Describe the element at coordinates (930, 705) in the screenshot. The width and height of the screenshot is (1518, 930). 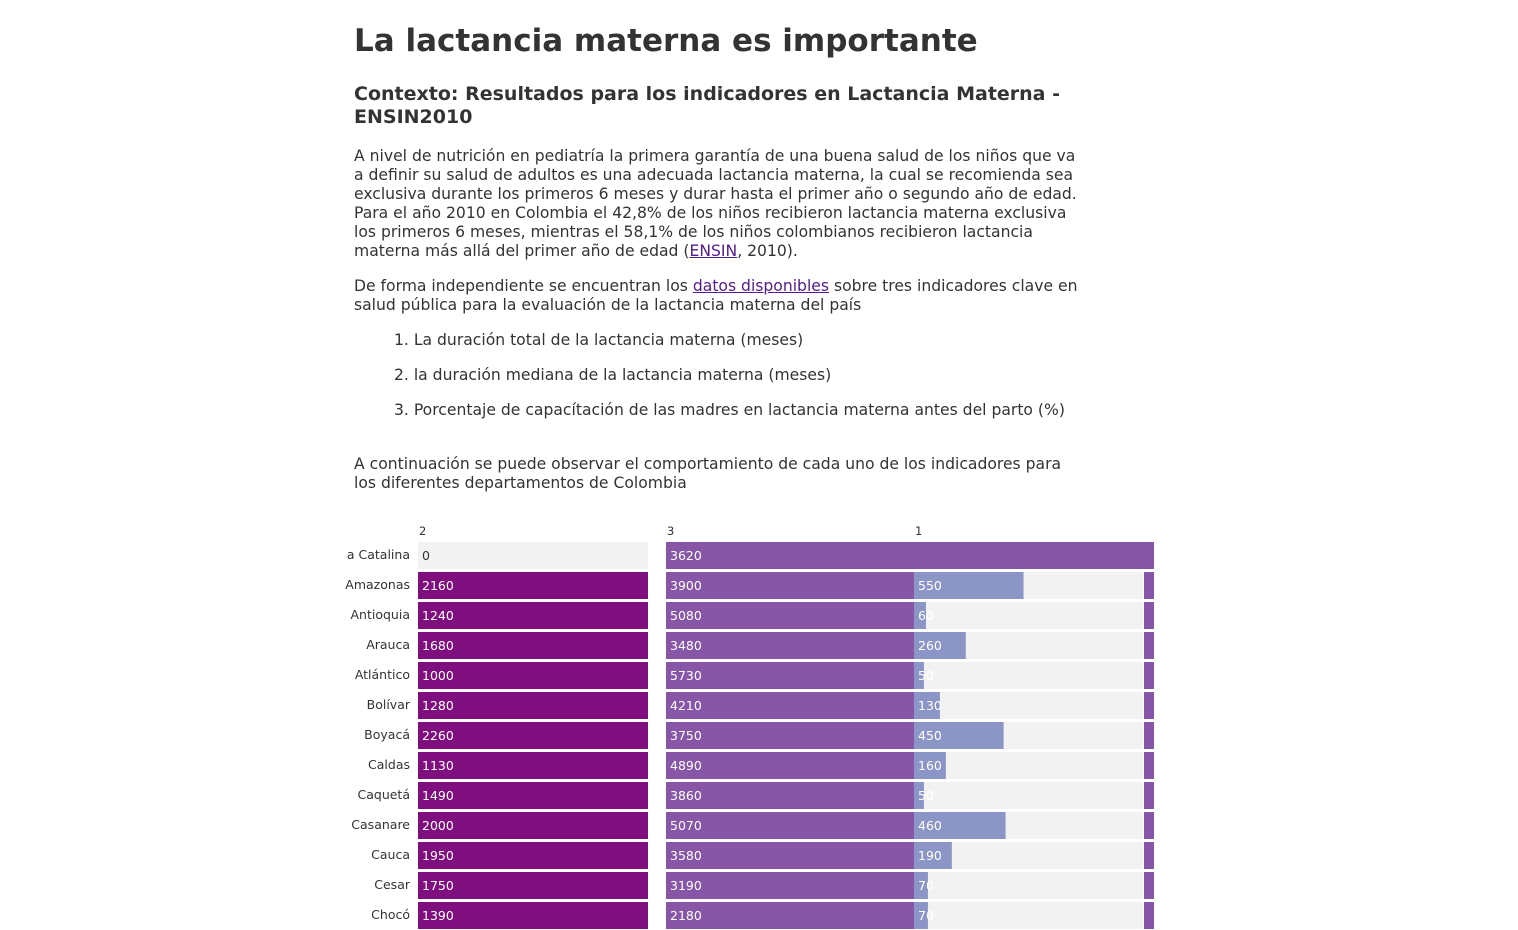
I see `data-label: 130` at that location.